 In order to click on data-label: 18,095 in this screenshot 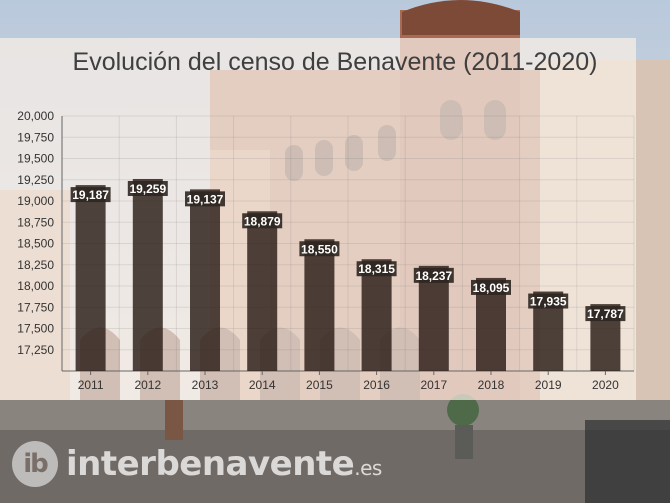, I will do `click(491, 288)`.